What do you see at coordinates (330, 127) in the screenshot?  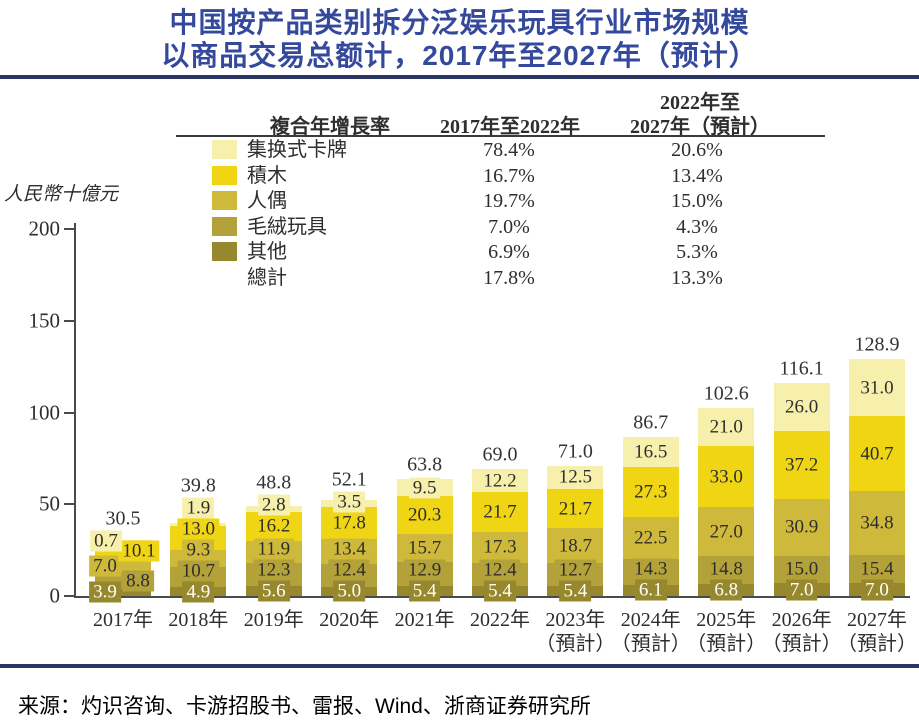 I see `cagr-col-growth: 複合年增長率` at bounding box center [330, 127].